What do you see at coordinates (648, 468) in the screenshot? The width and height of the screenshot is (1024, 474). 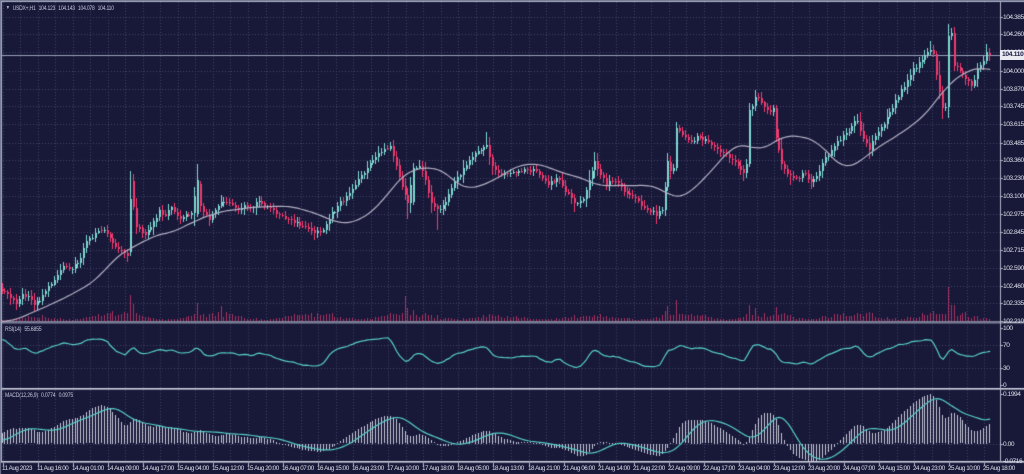 I see `time-axis-label: 21 Aug 22:00` at bounding box center [648, 468].